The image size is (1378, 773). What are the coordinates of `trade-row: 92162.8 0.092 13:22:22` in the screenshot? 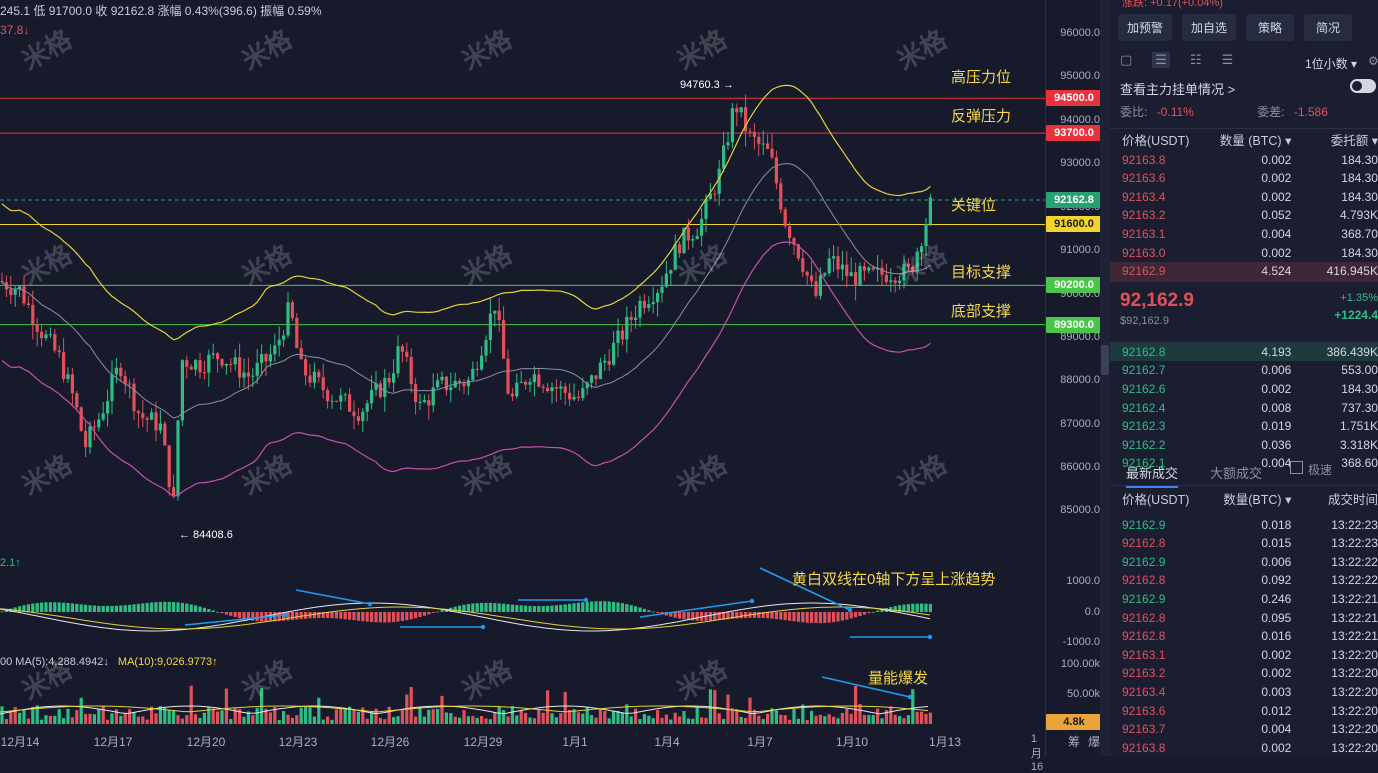 It's located at (1244, 580).